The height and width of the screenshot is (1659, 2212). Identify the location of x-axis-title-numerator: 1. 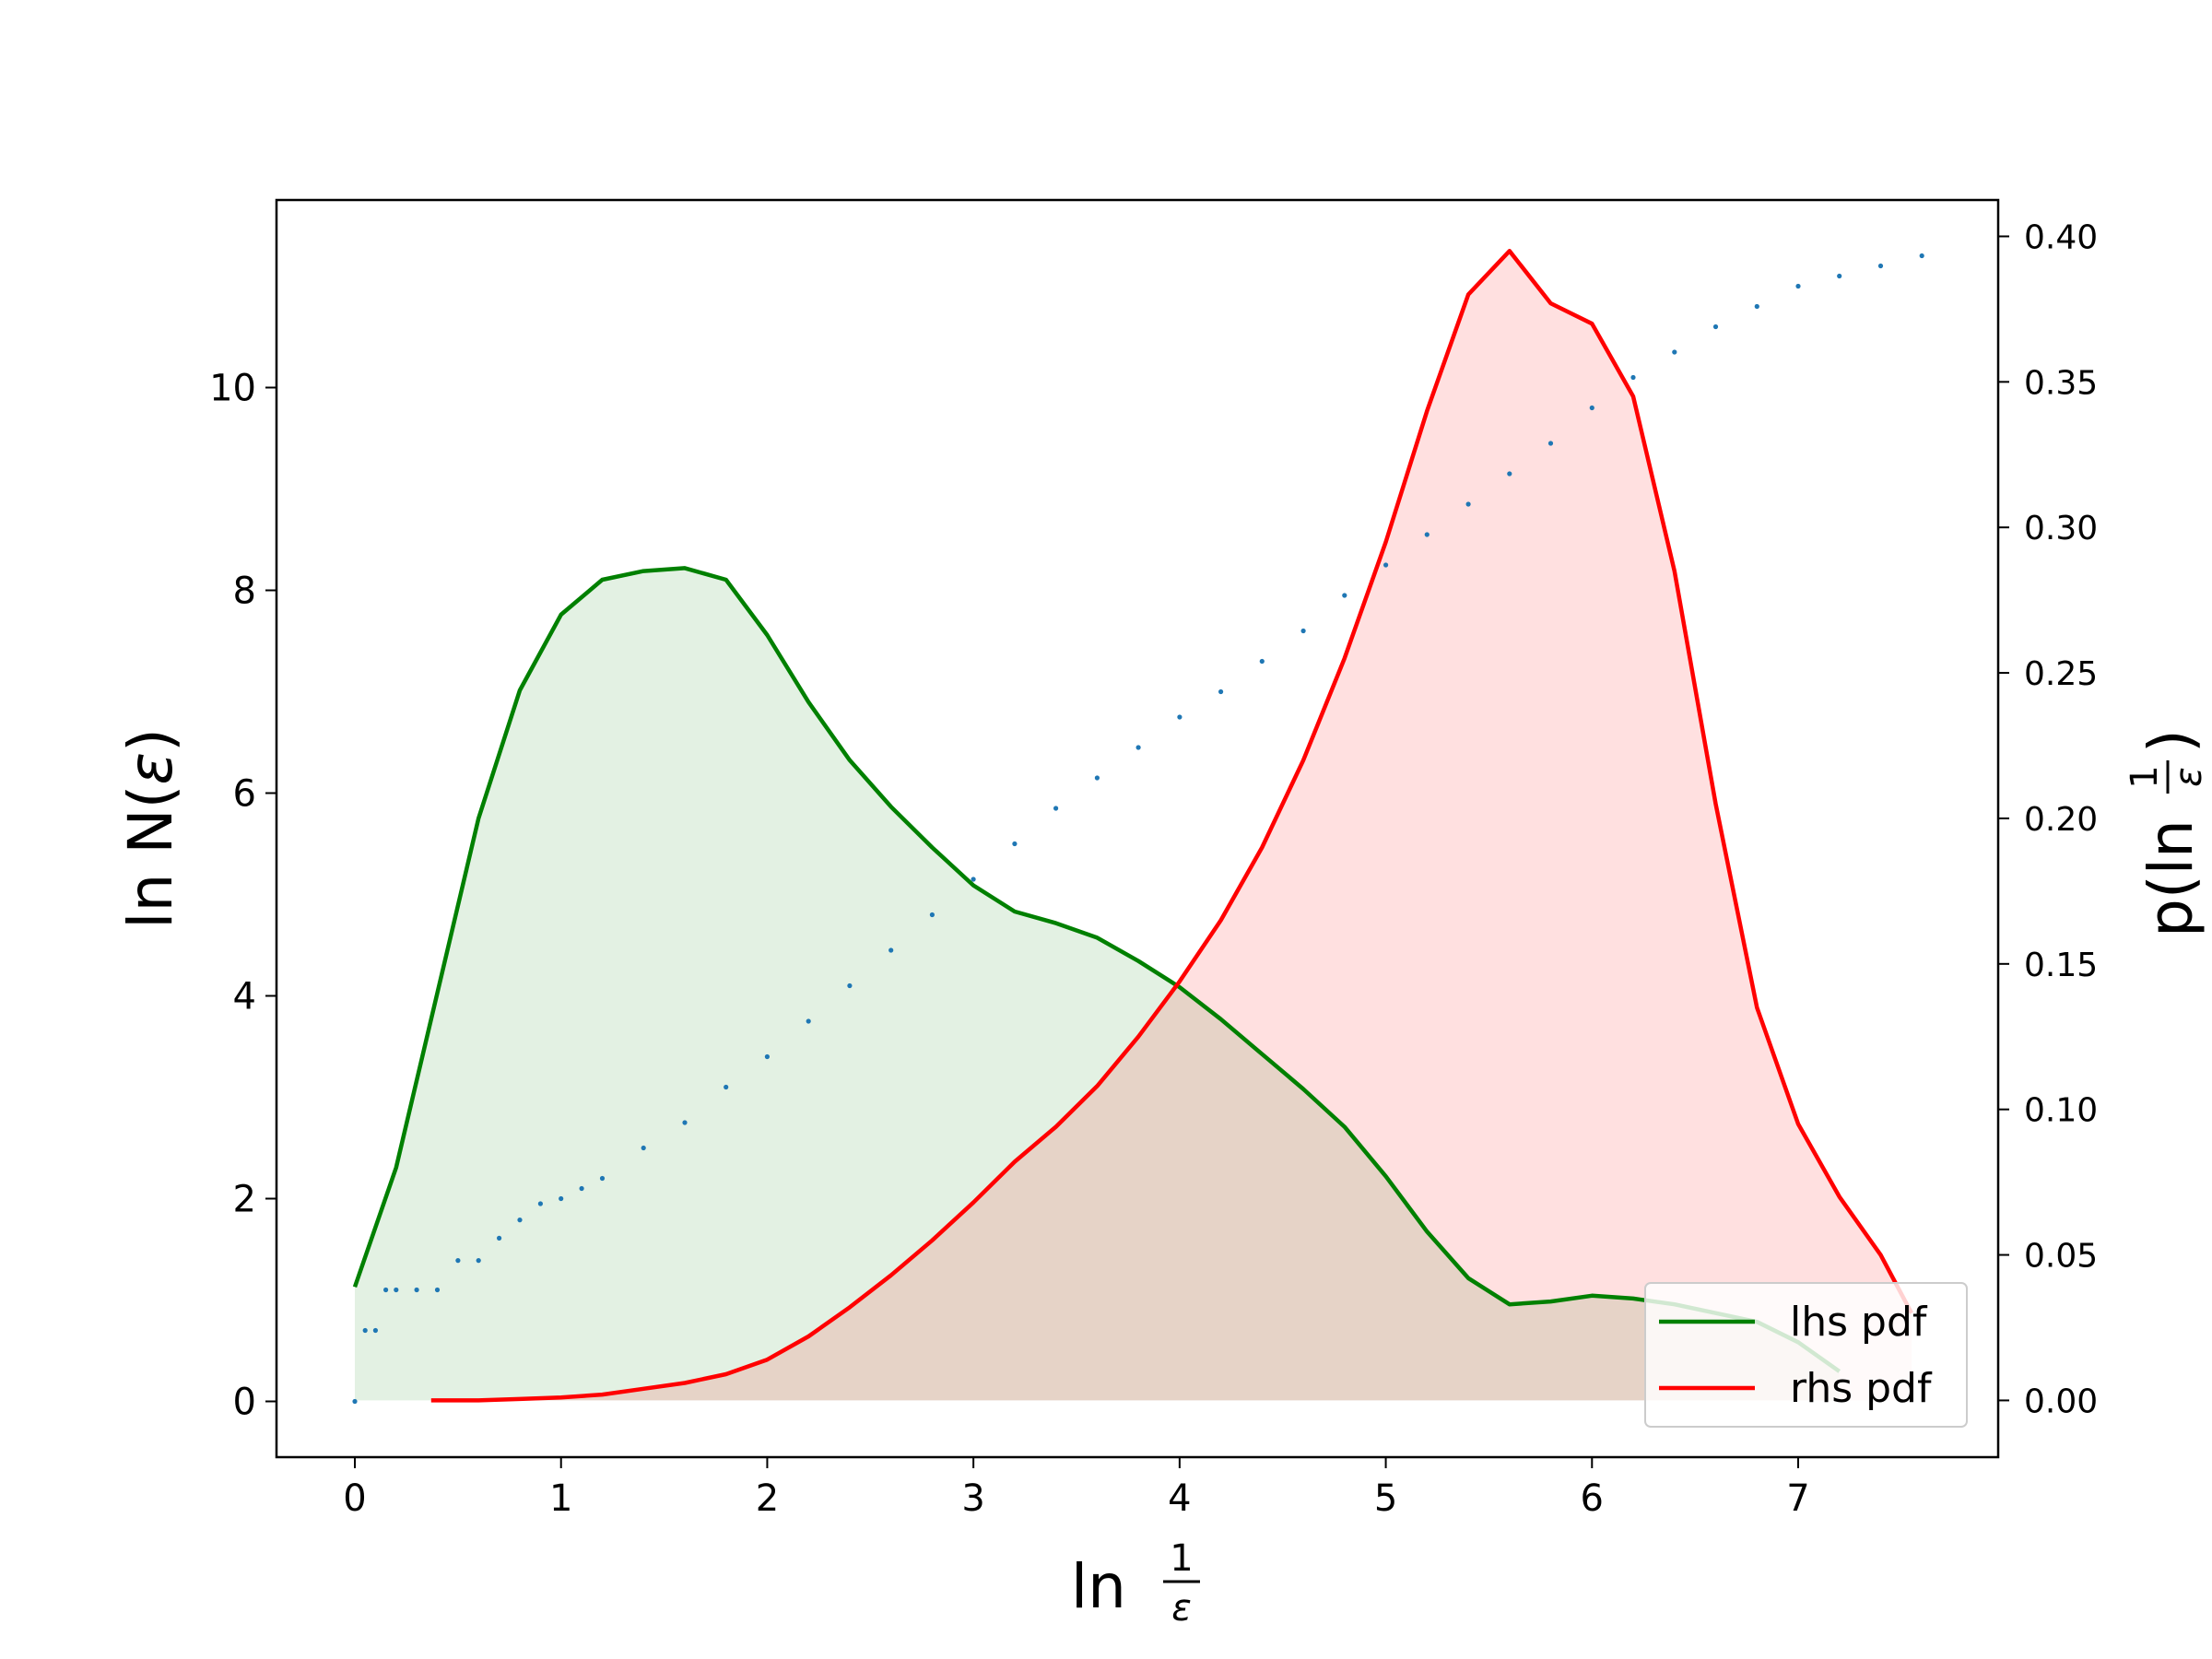
(1181, 1558).